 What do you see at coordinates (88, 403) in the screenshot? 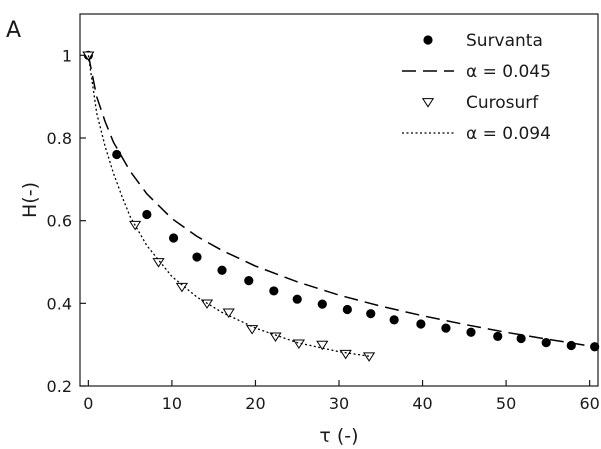
I see `x-tick-label-0: 0` at bounding box center [88, 403].